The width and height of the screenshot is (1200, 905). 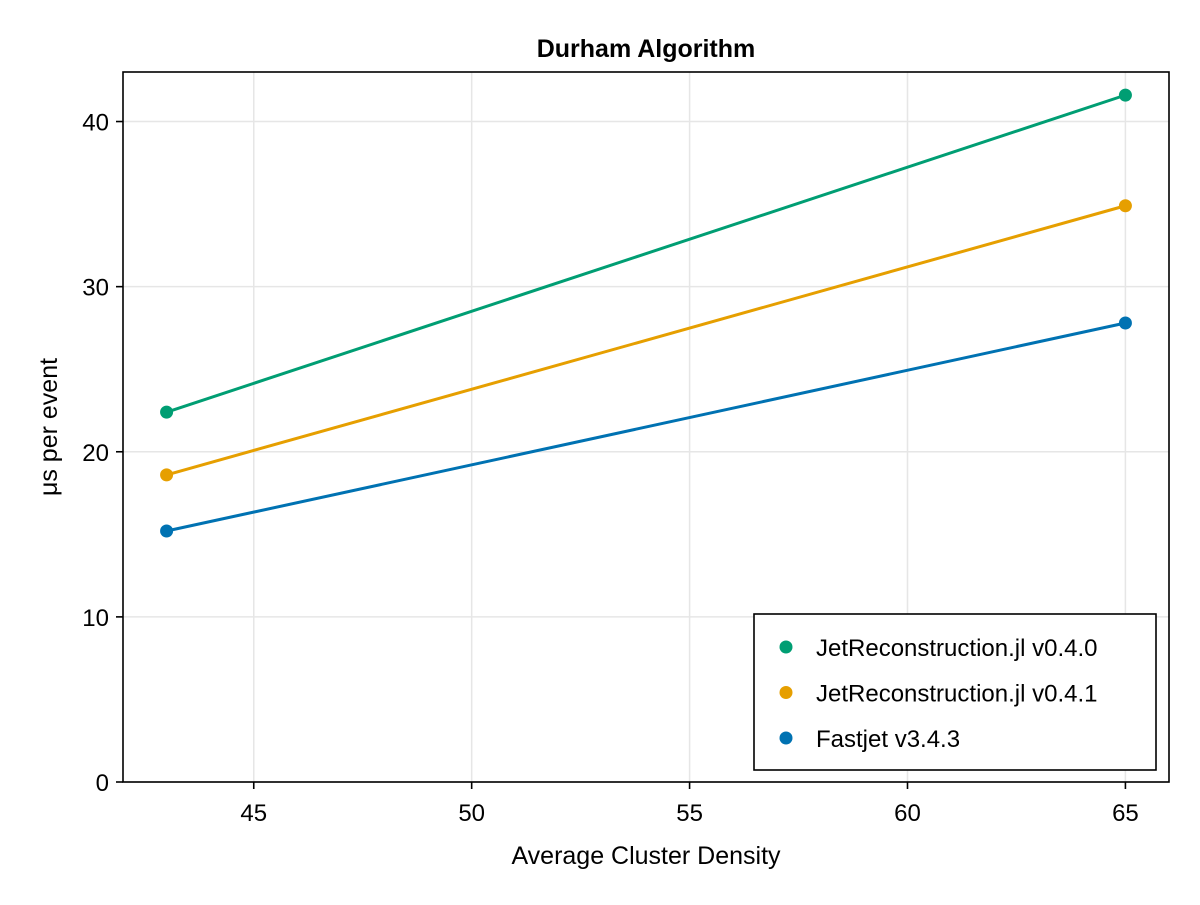 I want to click on legend-label: JetReconstruction.jl v0.4.0, so click(x=956, y=648).